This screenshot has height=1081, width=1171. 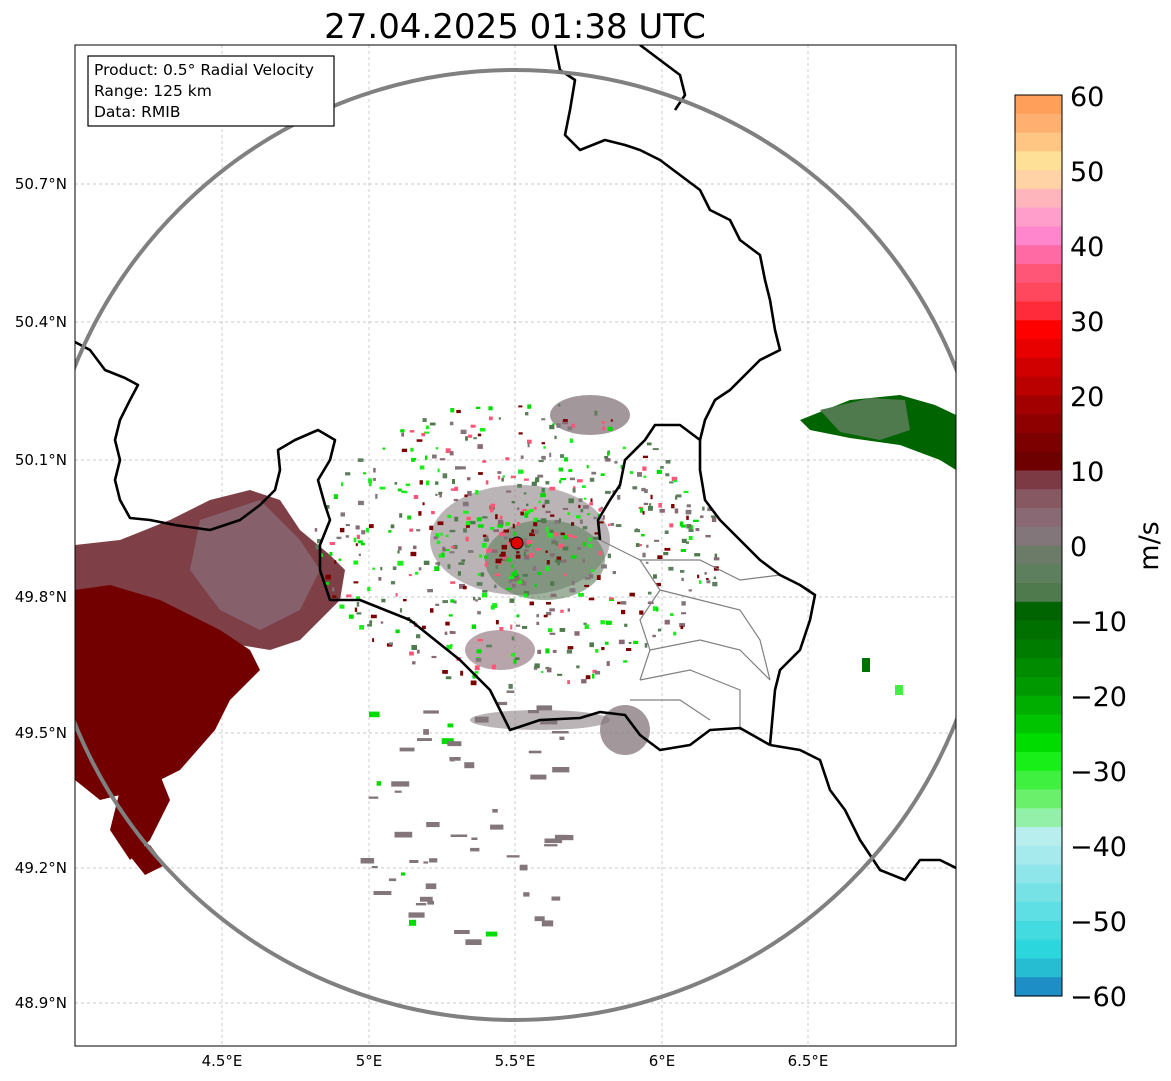 What do you see at coordinates (808, 1061) in the screenshot?
I see `lon-tick-label: 6.5°E` at bounding box center [808, 1061].